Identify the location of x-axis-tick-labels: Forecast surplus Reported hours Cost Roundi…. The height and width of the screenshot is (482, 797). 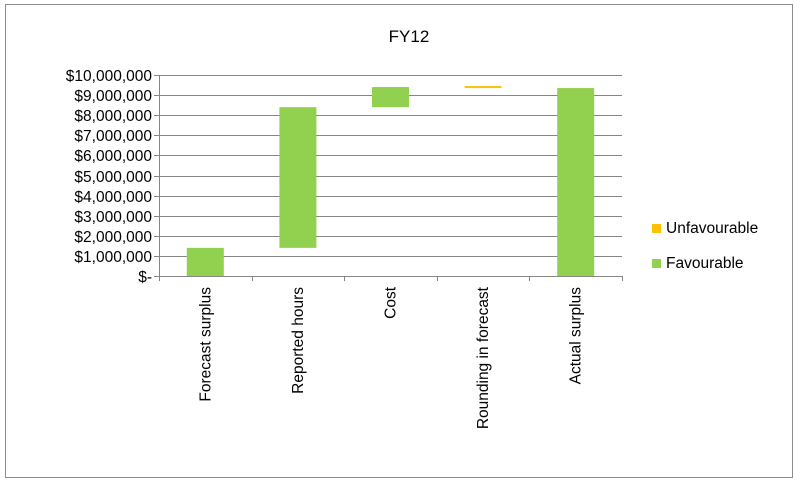
(390, 357).